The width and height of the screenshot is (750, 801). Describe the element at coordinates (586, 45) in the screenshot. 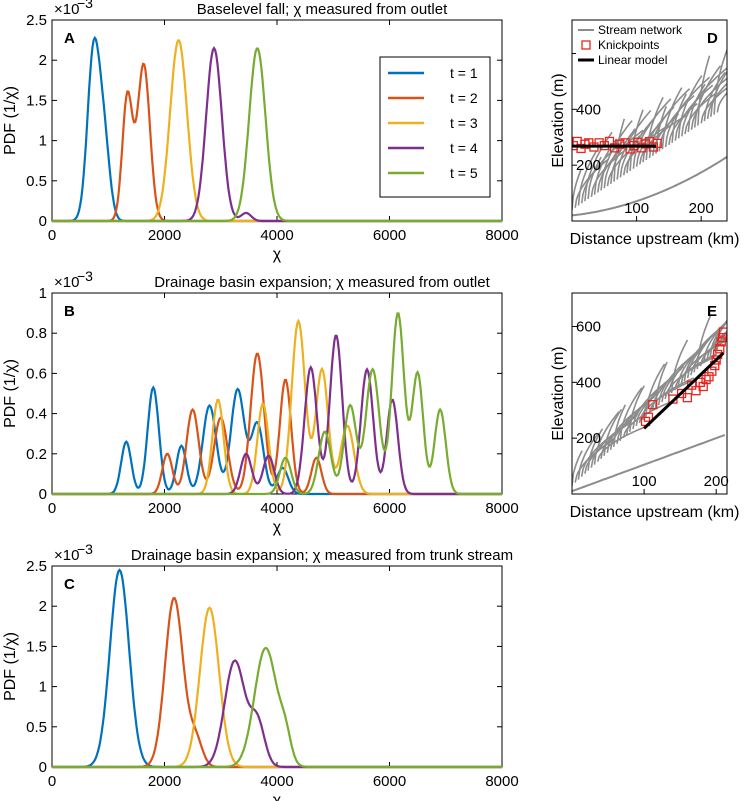

I see `legend-swatch-knickpoint` at that location.